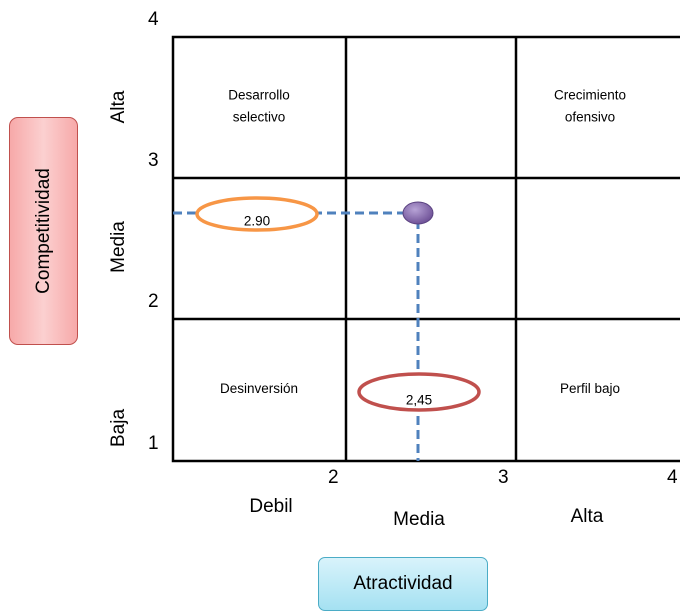 The image size is (680, 613). I want to click on atractividad-axis-box: Atractividad, so click(403, 584).